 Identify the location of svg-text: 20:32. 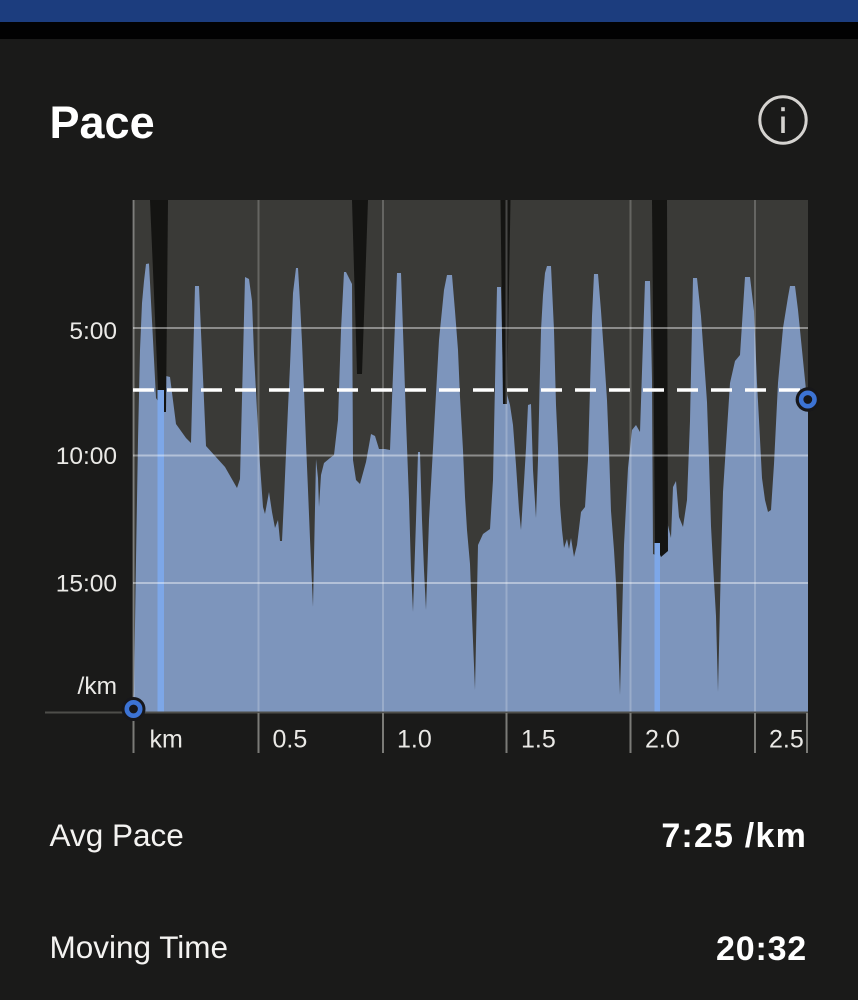
(761, 949).